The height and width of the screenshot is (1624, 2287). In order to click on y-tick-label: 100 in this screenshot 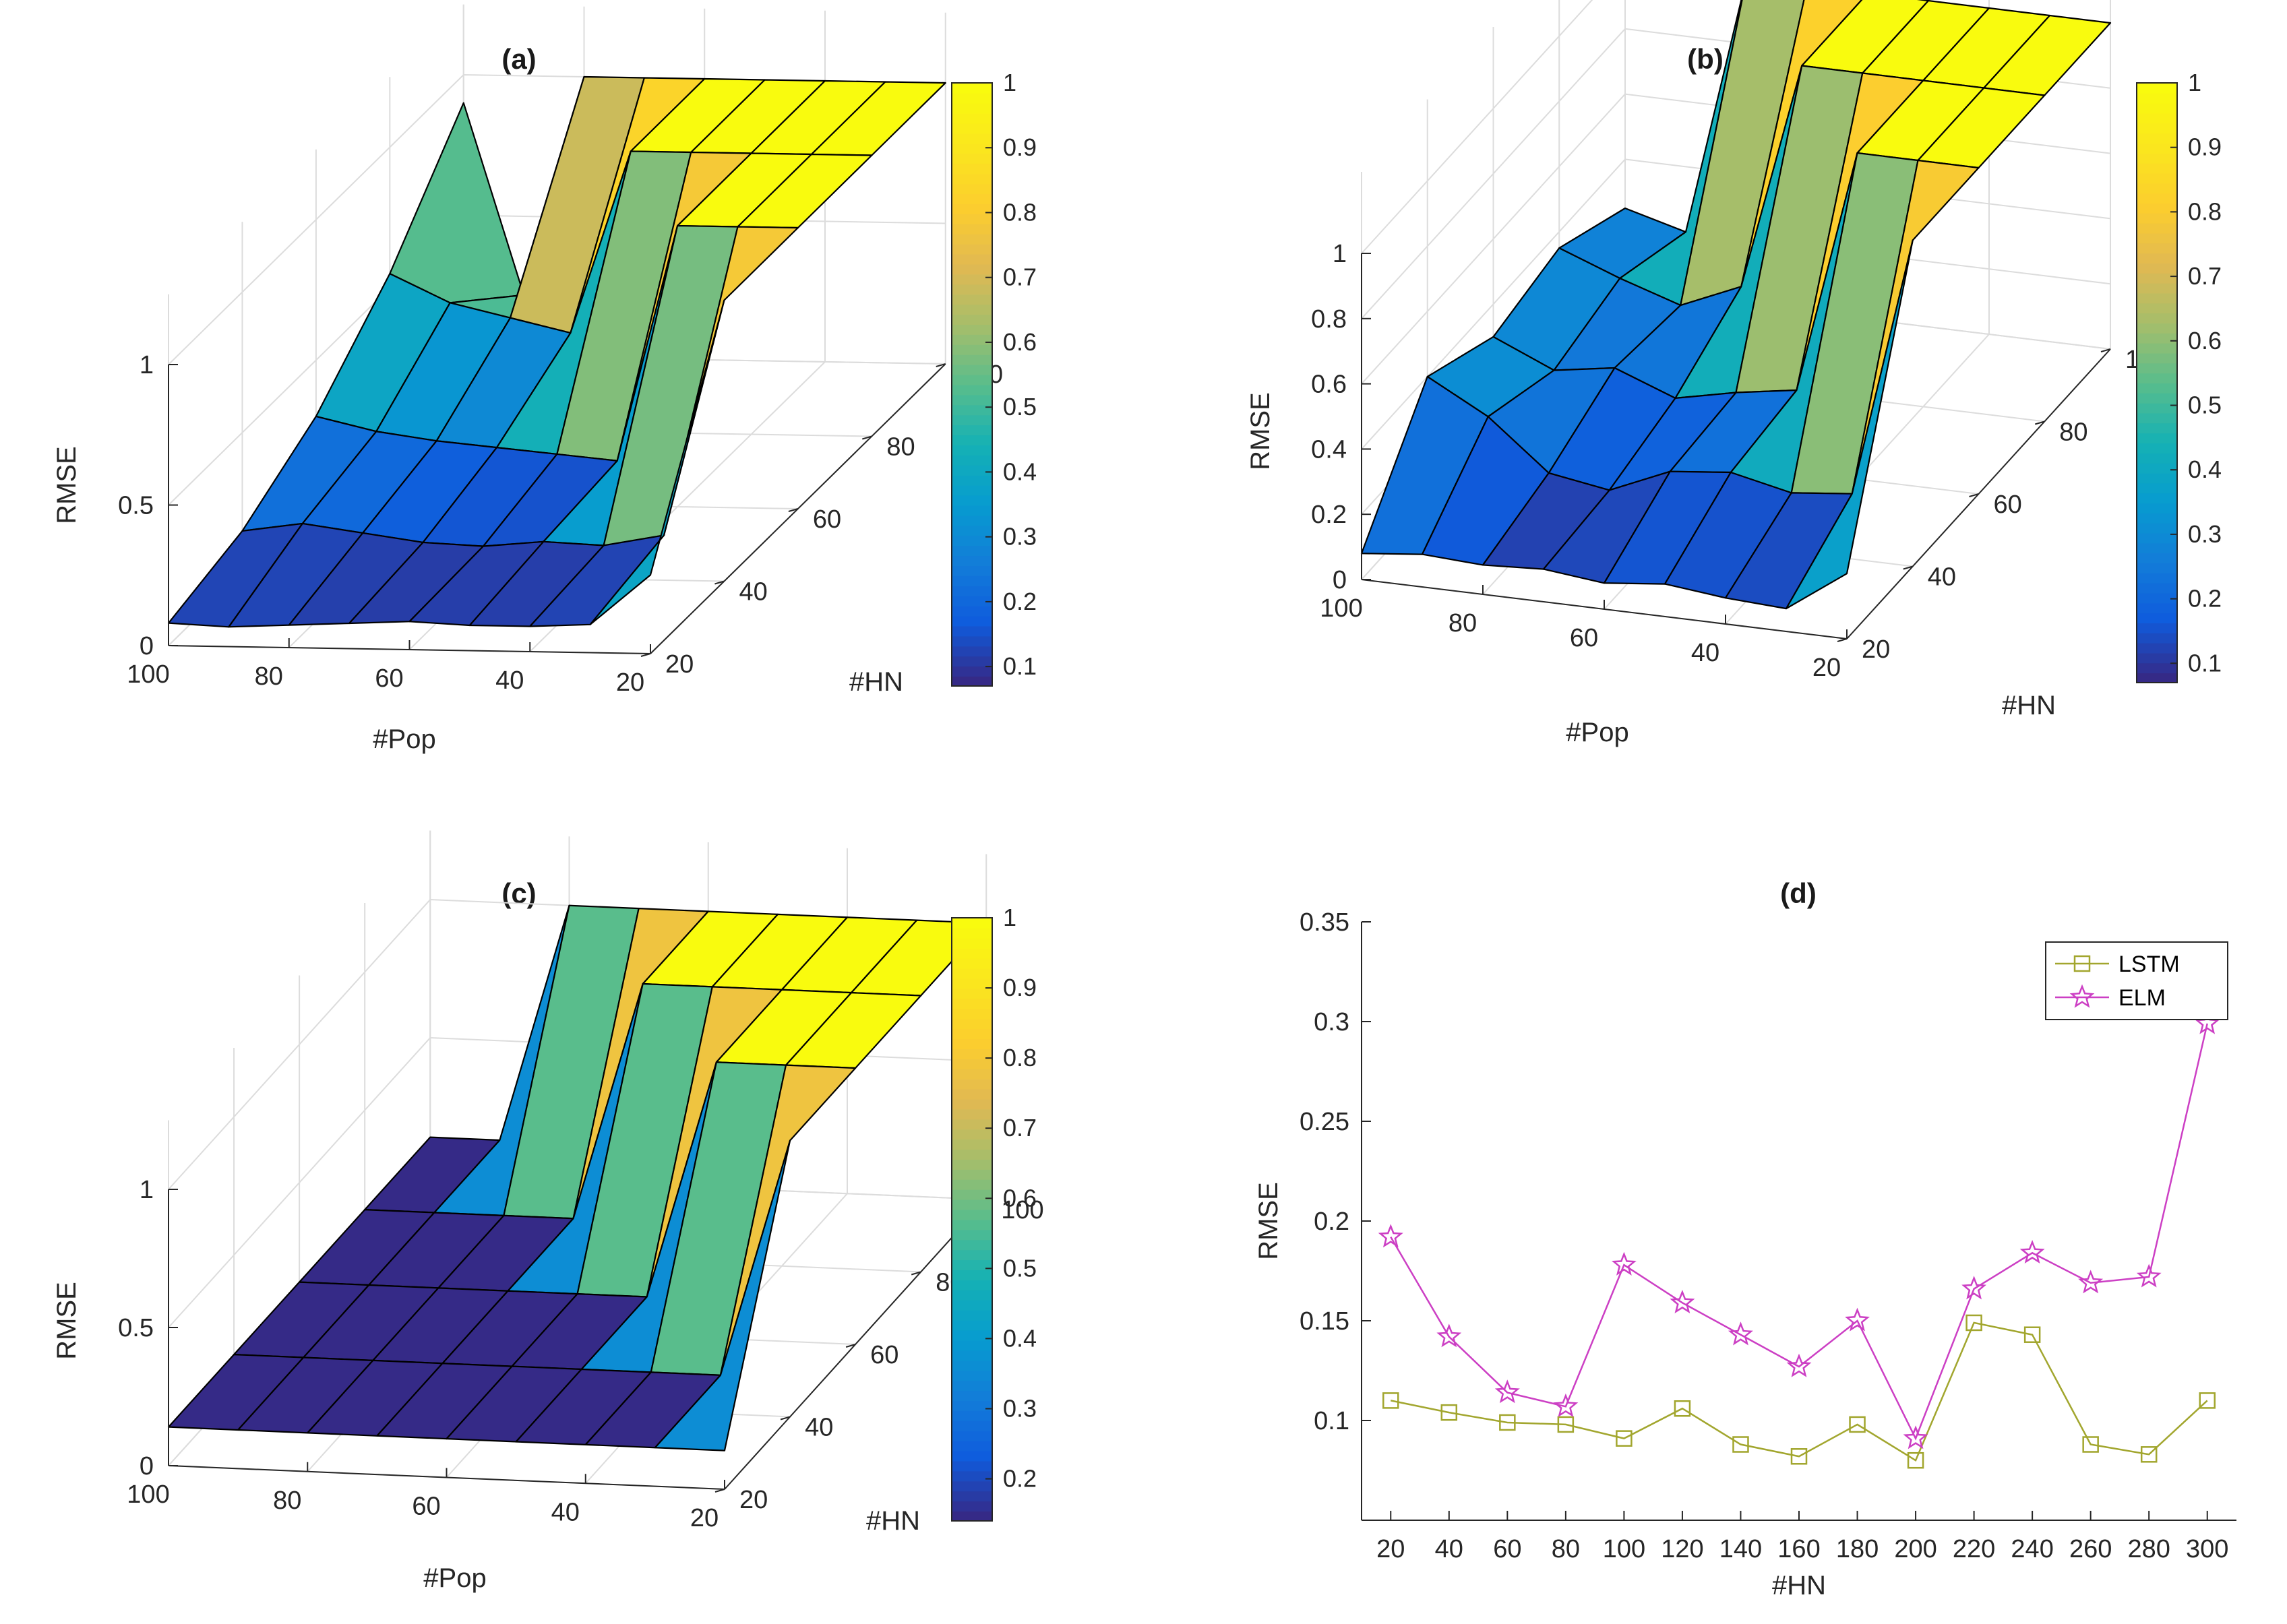, I will do `click(1022, 1210)`.